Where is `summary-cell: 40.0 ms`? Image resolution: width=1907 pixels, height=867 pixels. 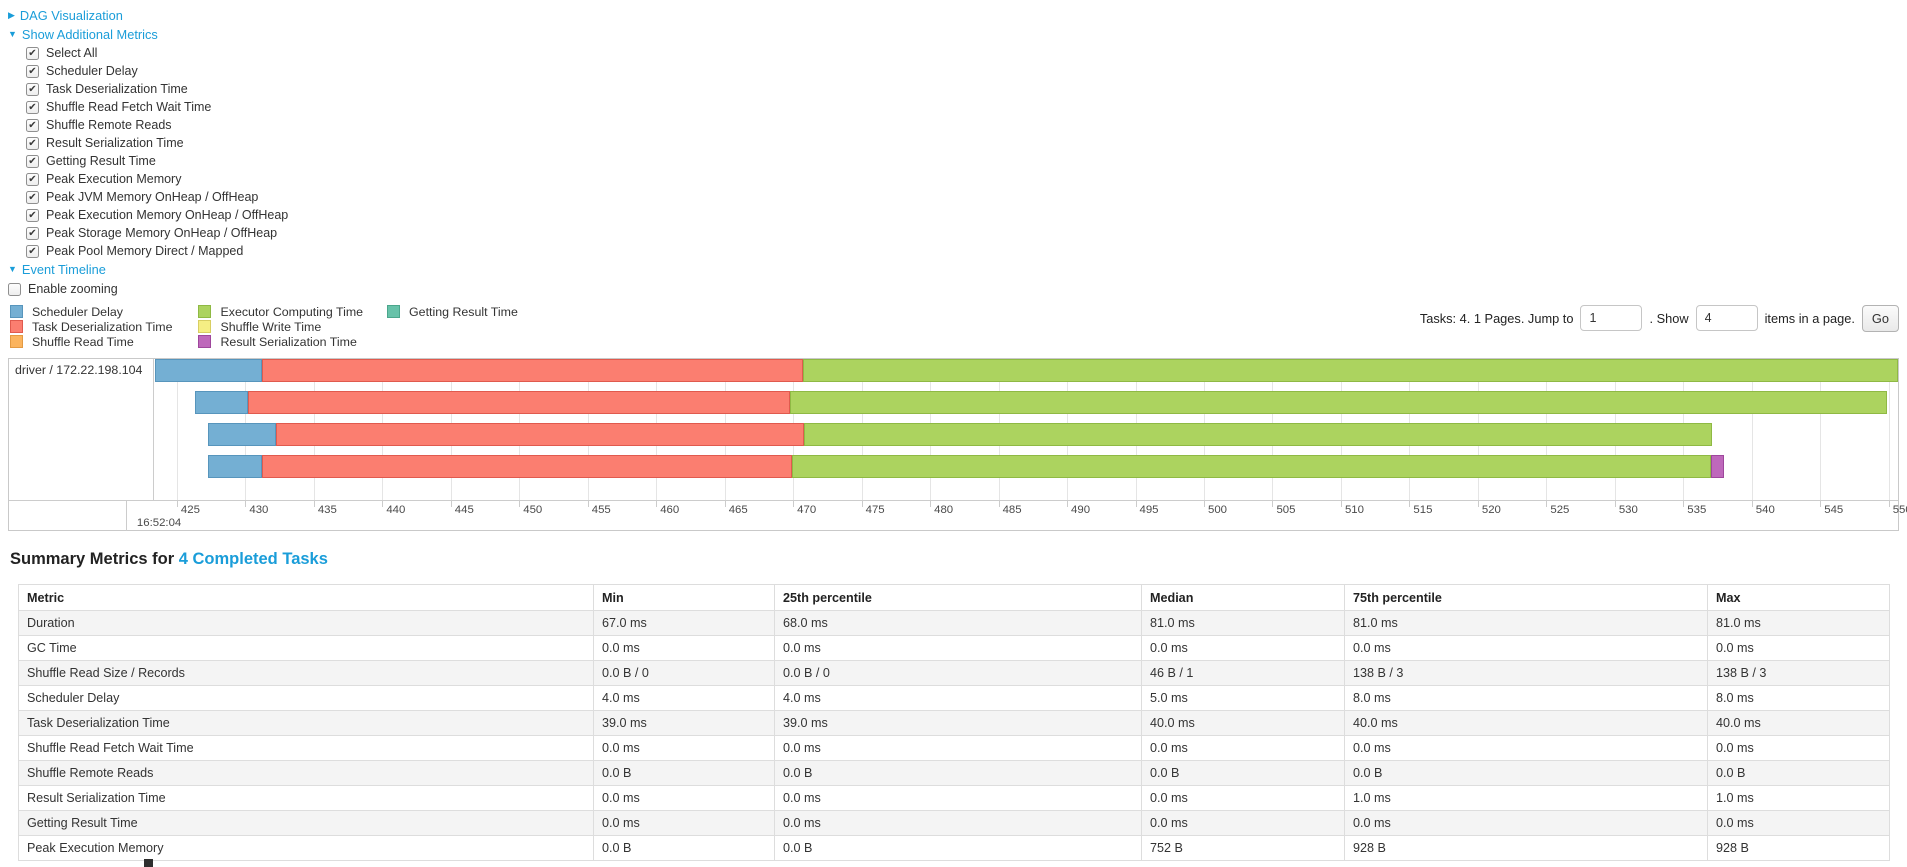
summary-cell: 40.0 ms is located at coordinates (1798, 723).